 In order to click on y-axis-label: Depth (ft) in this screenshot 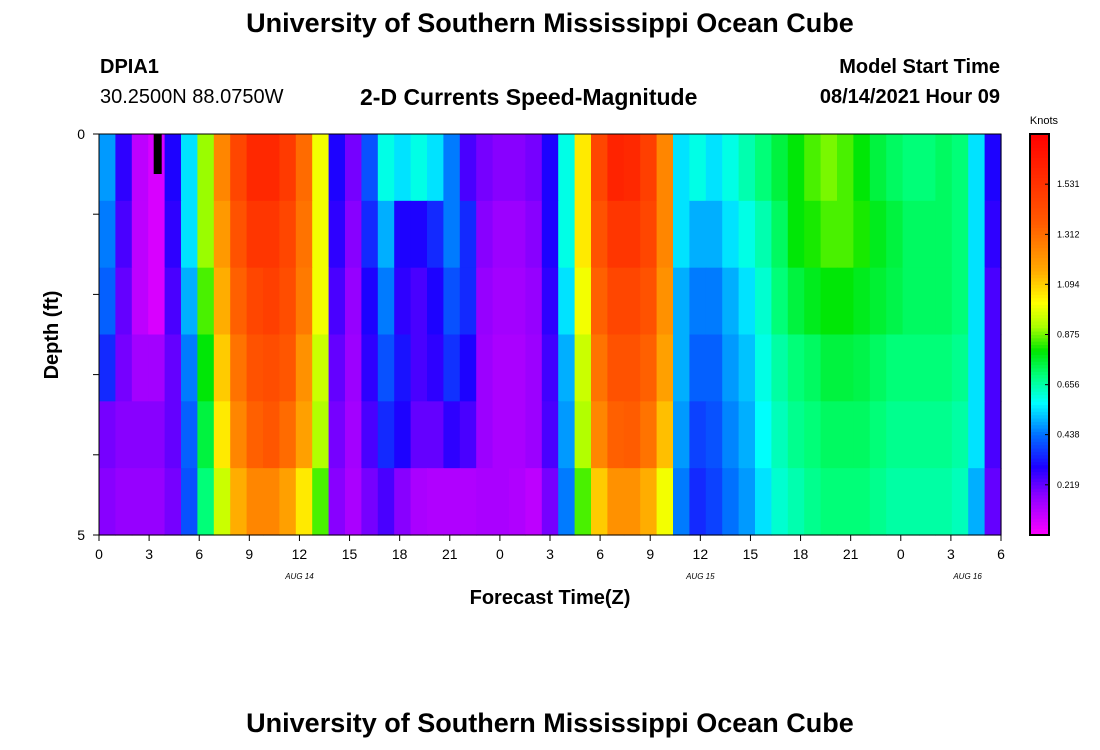, I will do `click(52, 335)`.